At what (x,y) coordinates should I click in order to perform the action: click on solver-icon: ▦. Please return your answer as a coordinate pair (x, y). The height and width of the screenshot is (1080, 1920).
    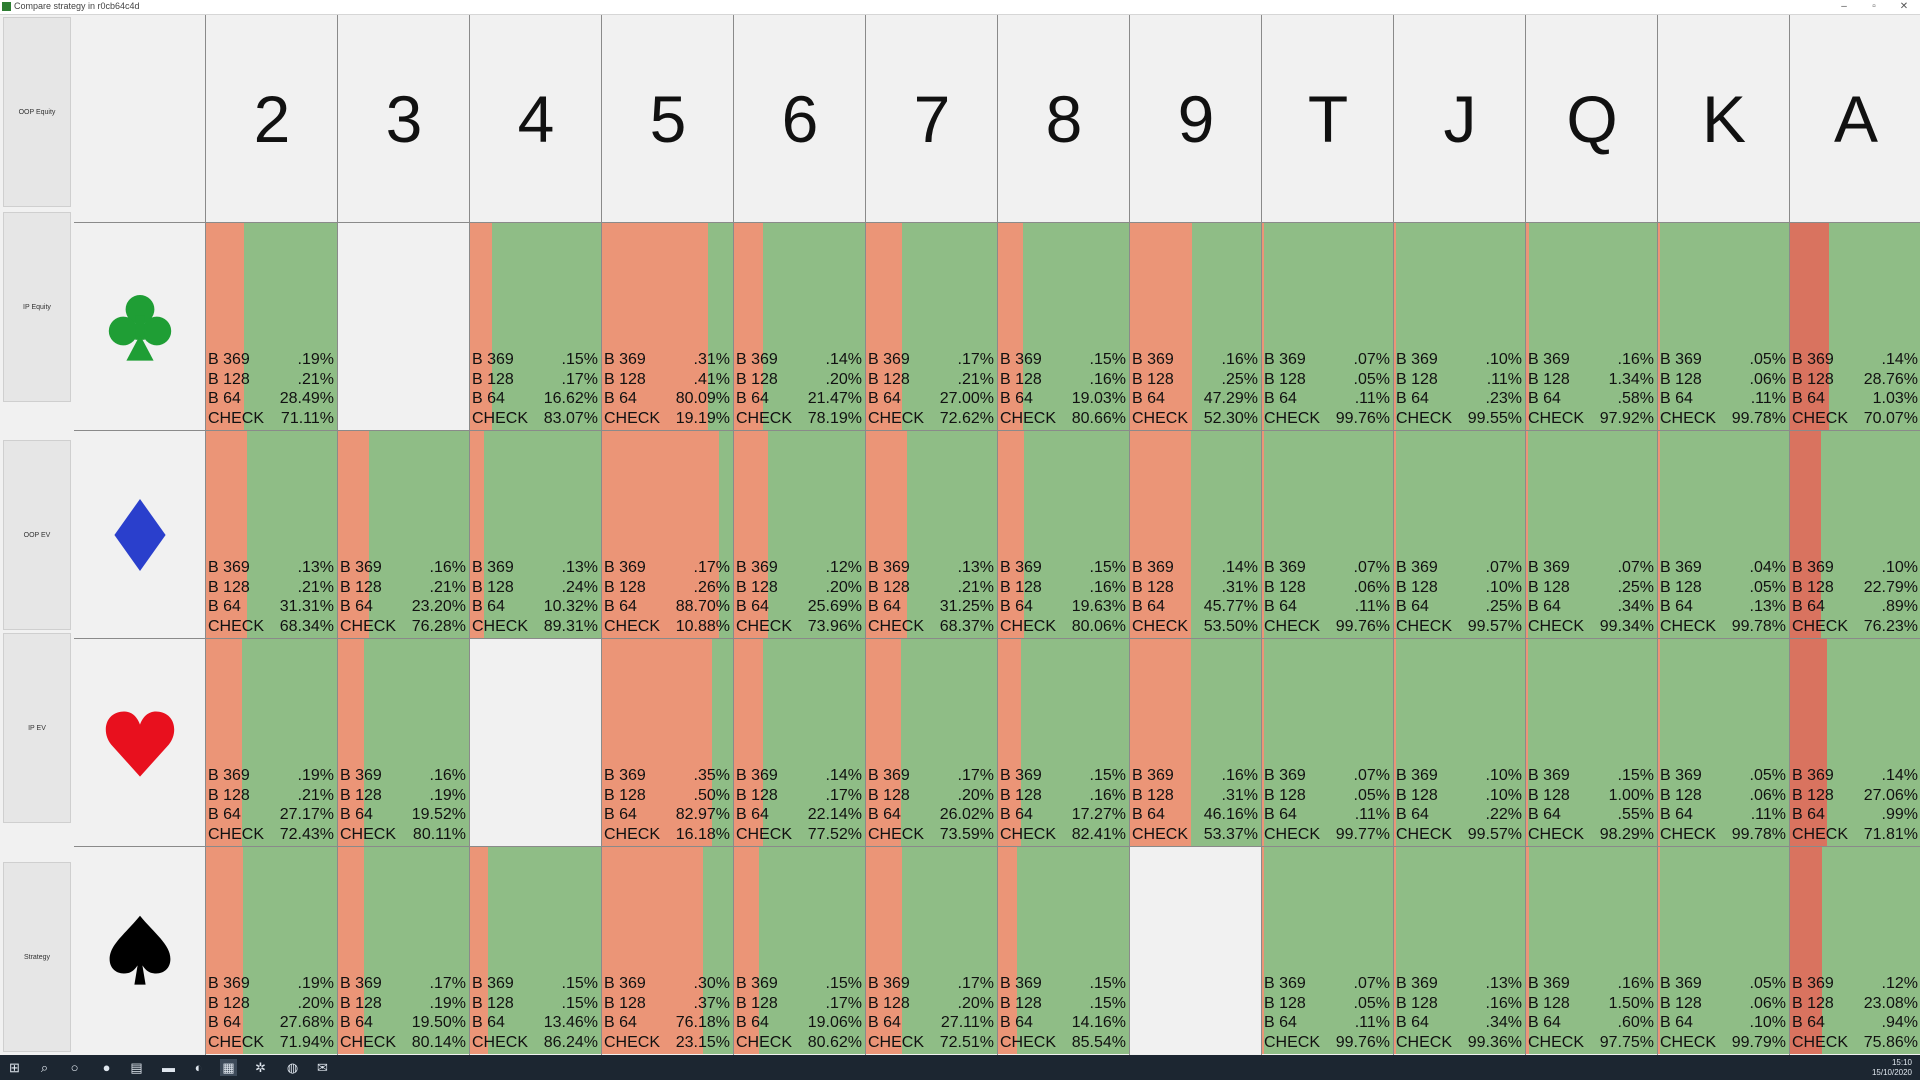
    Looking at the image, I should click on (228, 1067).